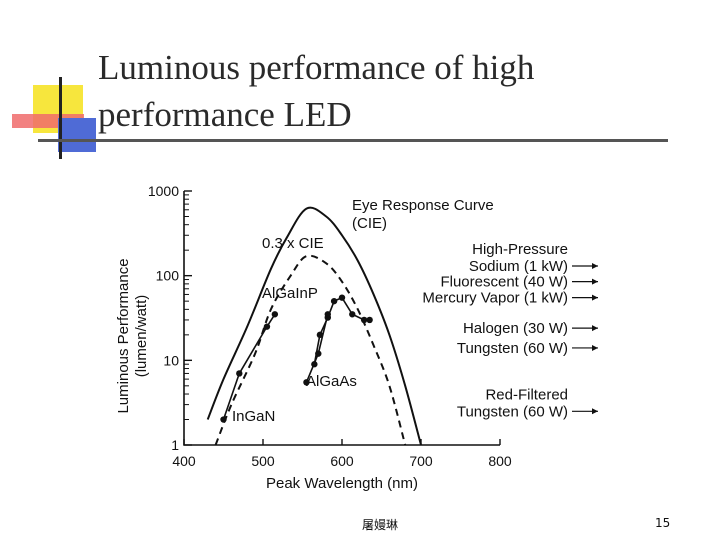  I want to click on y-tick-label: 10, so click(171, 360).